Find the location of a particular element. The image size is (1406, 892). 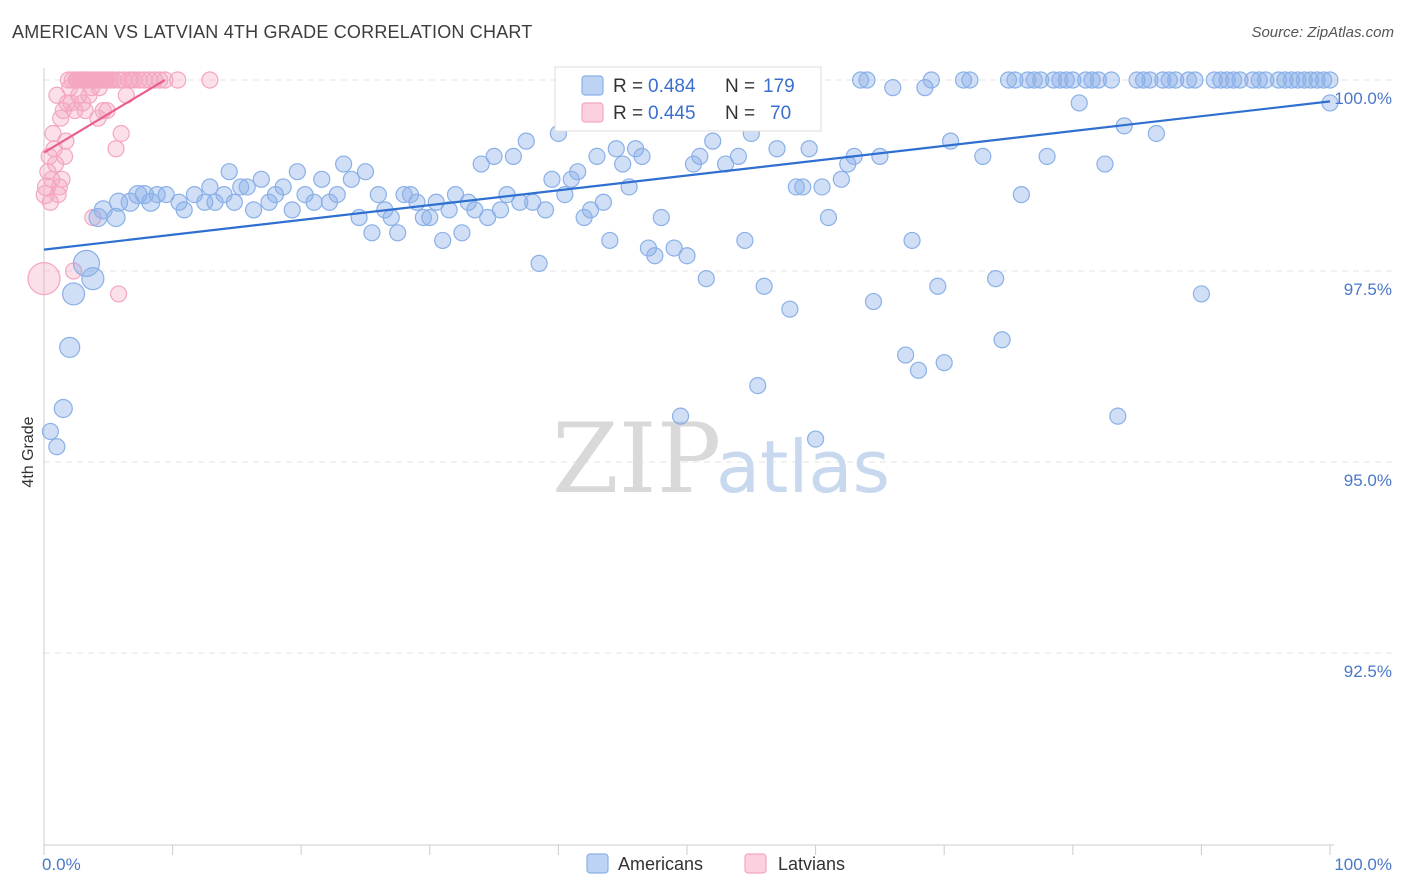

stats-legend: R = 0.484 N = 179 R = 0.445 N = 70 is located at coordinates (688, 99).